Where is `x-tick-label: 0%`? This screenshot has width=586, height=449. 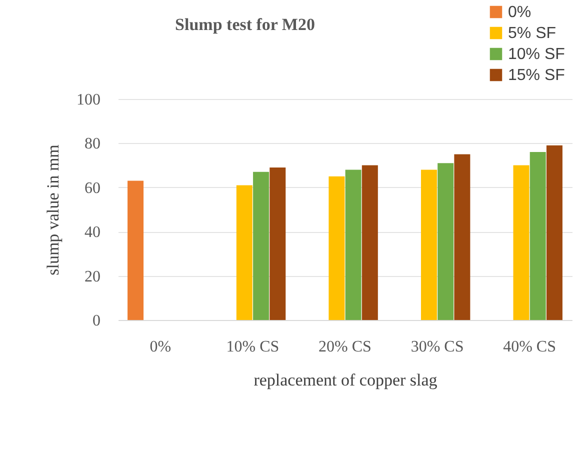
x-tick-label: 0% is located at coordinates (161, 347).